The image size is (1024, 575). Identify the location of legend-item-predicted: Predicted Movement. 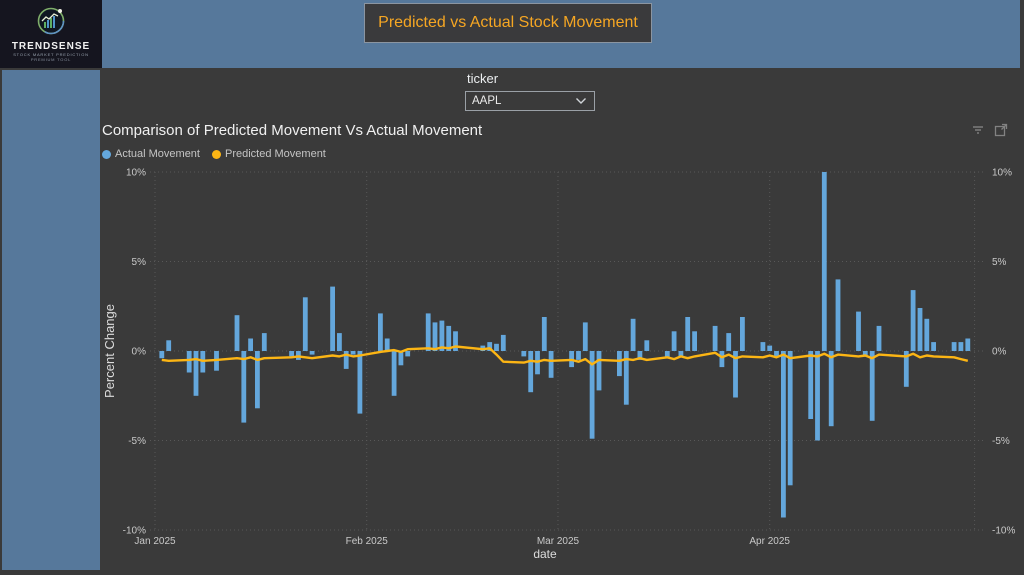
(268, 154).